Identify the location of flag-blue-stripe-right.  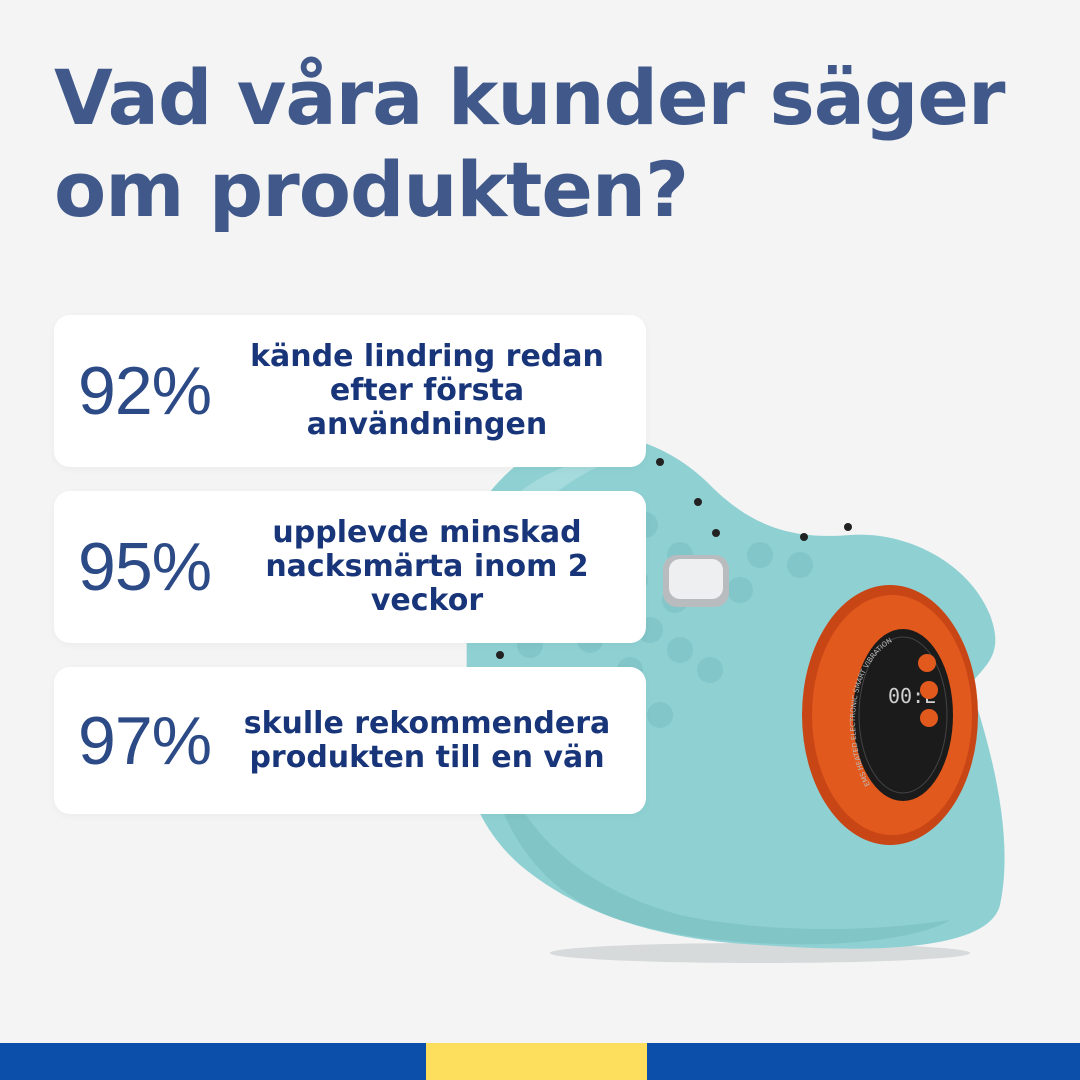
(863, 1061).